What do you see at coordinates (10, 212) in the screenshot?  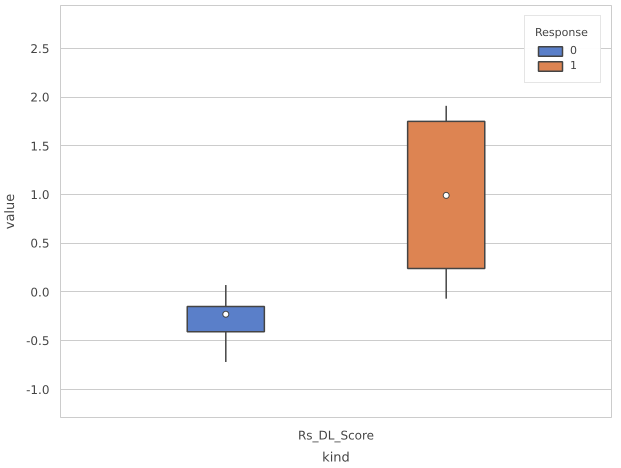 I see `y-axis-title: value` at bounding box center [10, 212].